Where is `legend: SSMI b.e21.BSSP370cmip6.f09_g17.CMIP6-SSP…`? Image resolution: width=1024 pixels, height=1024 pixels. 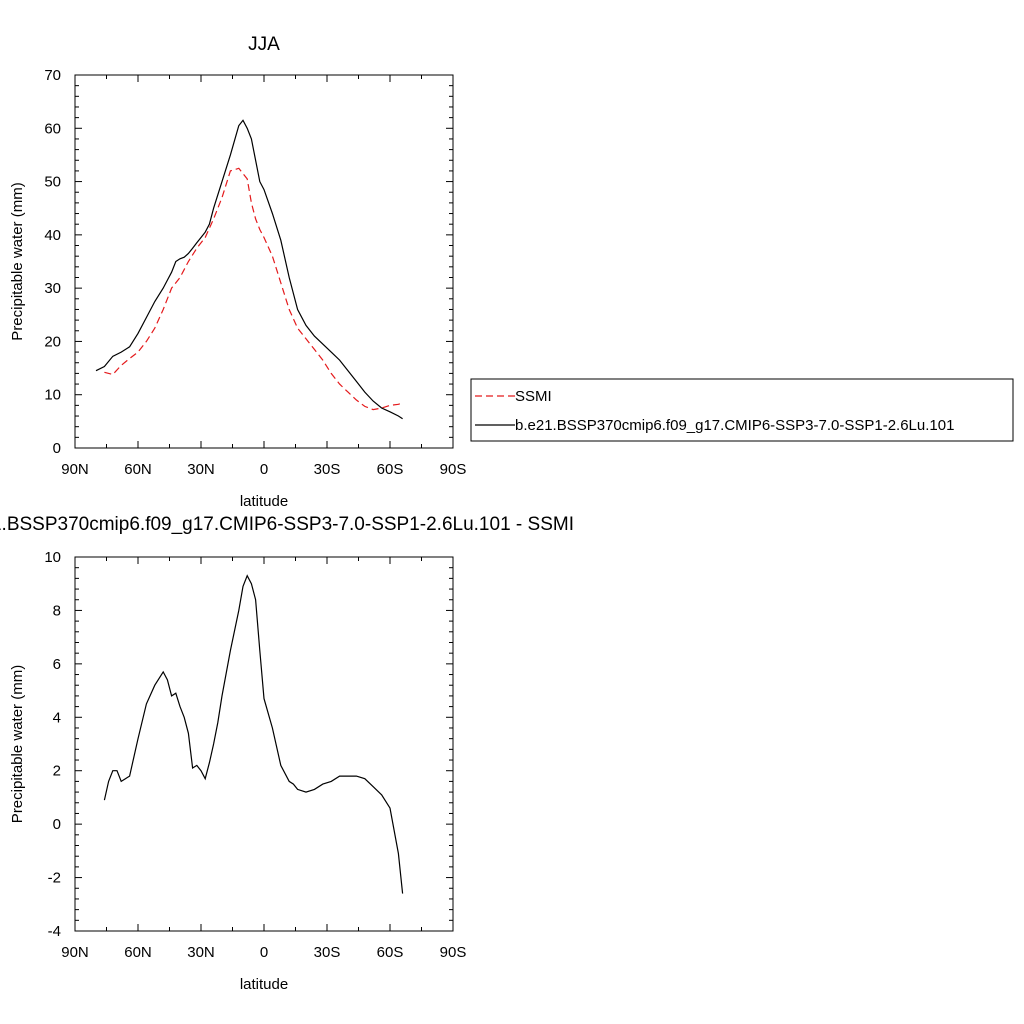 legend: SSMI b.e21.BSSP370cmip6.f09_g17.CMIP6-SSP… is located at coordinates (742, 410).